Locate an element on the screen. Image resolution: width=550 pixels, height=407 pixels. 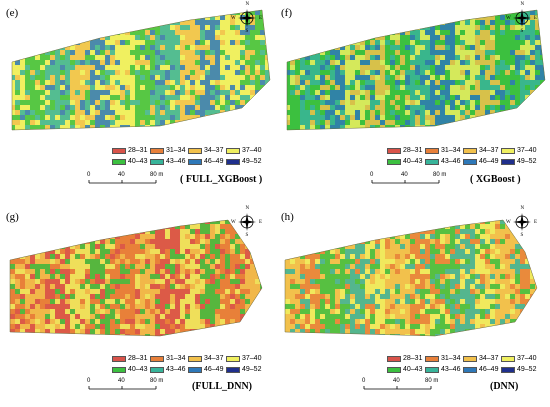
panel-caption: (DNN) is located at coordinates (504, 386).